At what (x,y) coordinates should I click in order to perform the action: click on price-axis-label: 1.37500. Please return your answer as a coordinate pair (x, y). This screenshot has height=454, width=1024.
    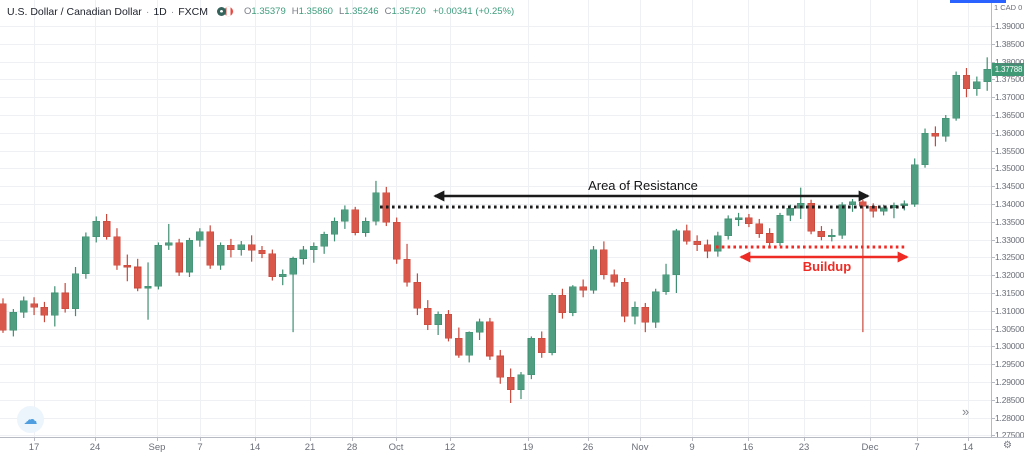
    Looking at the image, I should click on (1009, 79).